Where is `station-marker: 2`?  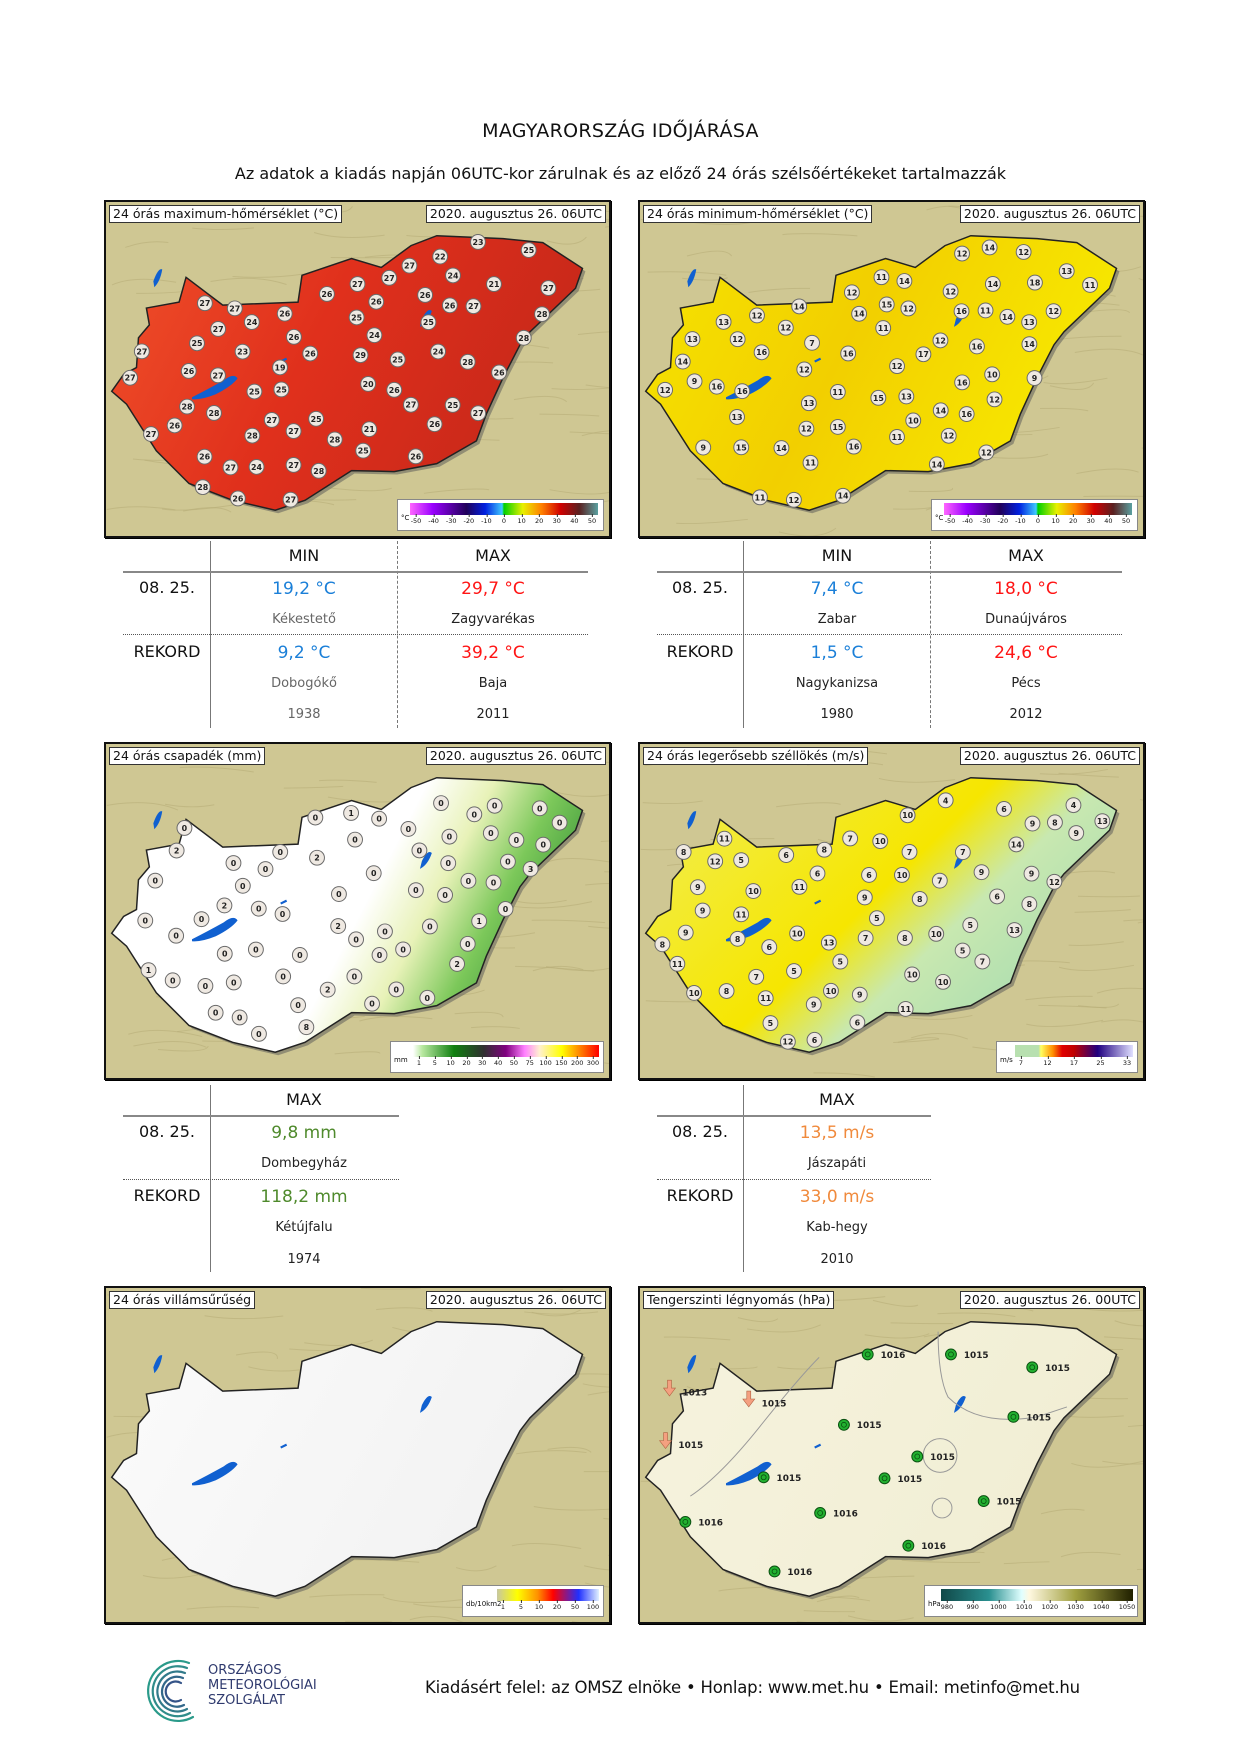
station-marker: 2 is located at coordinates (457, 963).